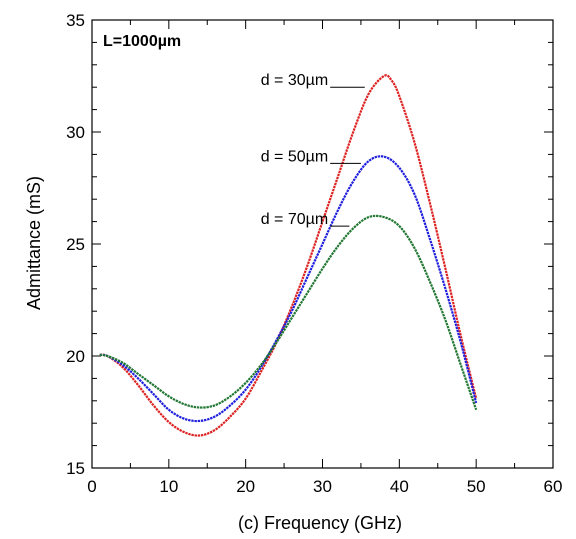 The image size is (576, 539). What do you see at coordinates (399, 486) in the screenshot?
I see `x-tick-label: 40` at bounding box center [399, 486].